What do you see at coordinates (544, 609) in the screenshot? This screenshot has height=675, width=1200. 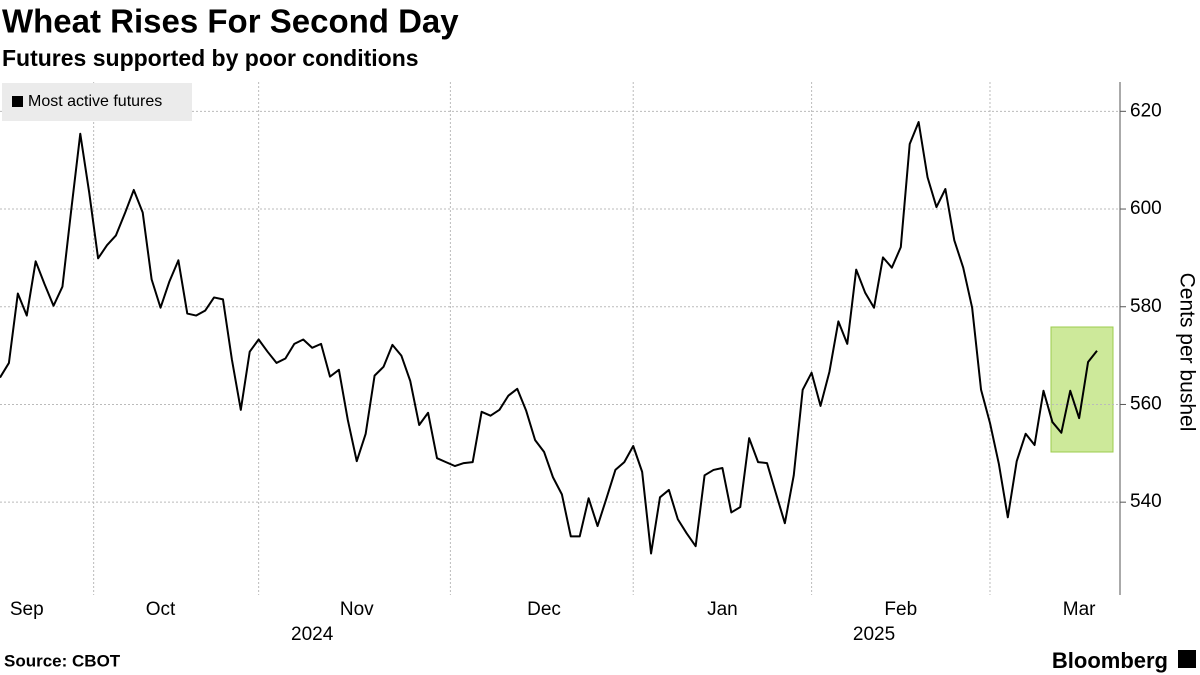 I see `x-tick-label: Dec` at bounding box center [544, 609].